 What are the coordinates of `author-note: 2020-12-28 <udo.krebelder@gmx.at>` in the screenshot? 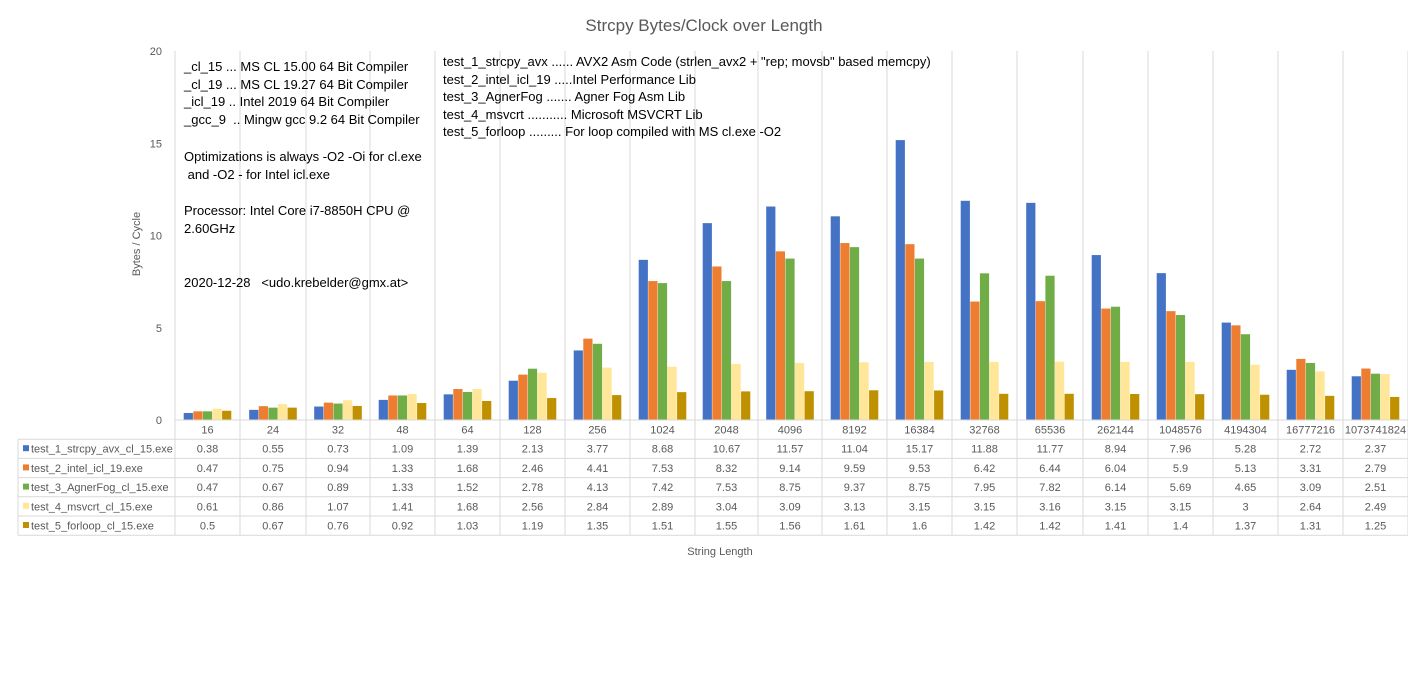 It's located at (296, 283).